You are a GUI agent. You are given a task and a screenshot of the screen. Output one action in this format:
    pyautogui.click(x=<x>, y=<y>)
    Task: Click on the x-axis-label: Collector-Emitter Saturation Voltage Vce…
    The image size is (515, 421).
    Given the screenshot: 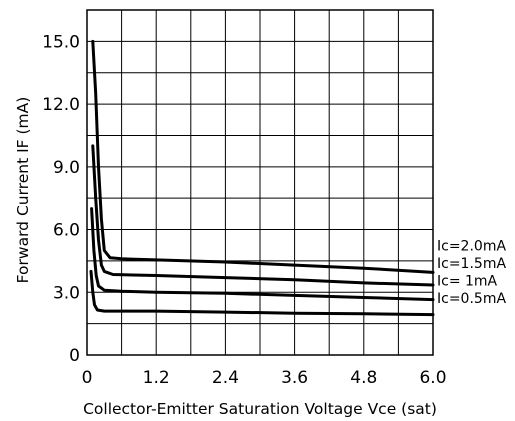 What is the action you would take?
    pyautogui.click(x=260, y=409)
    